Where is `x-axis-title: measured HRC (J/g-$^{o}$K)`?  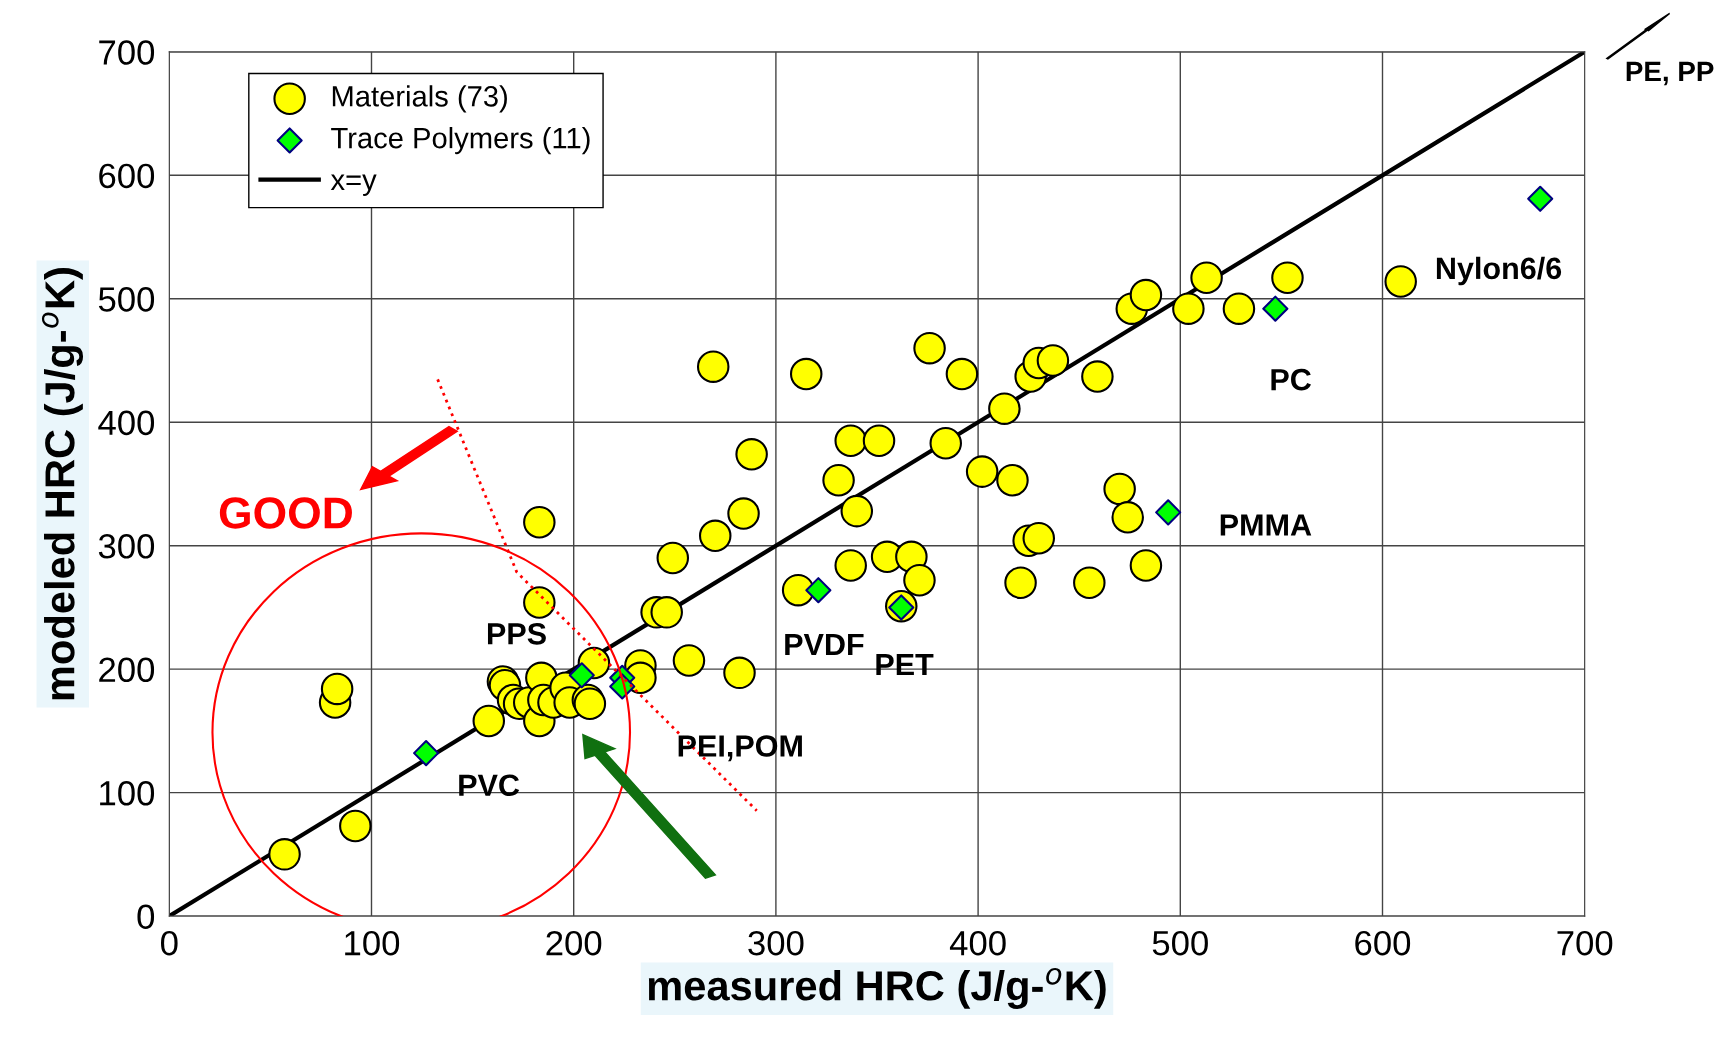 x-axis-title: measured HRC (J/g-$^{o}$K) is located at coordinates (877, 988).